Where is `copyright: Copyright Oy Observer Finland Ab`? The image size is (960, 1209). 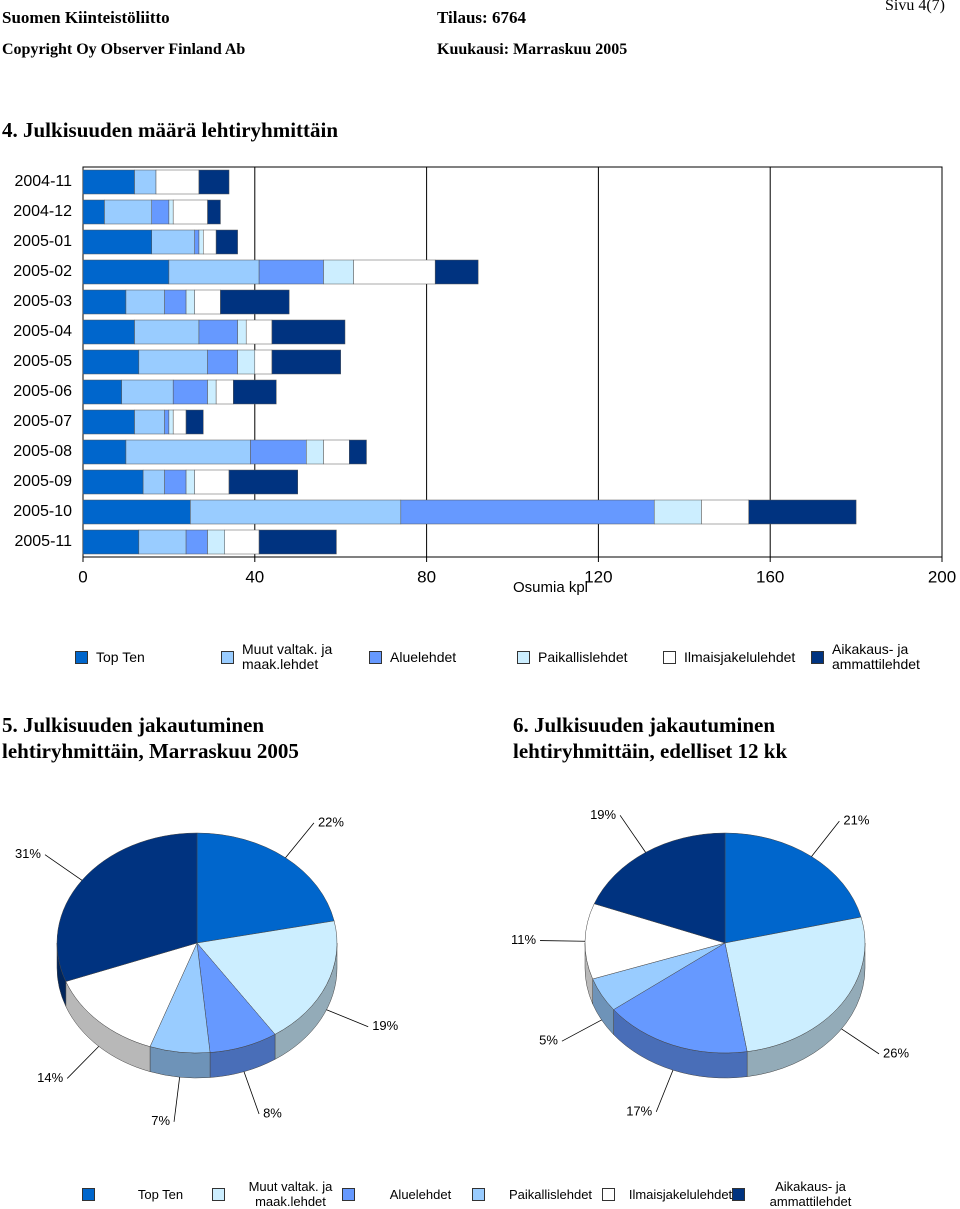 copyright: Copyright Oy Observer Finland Ab is located at coordinates (124, 49).